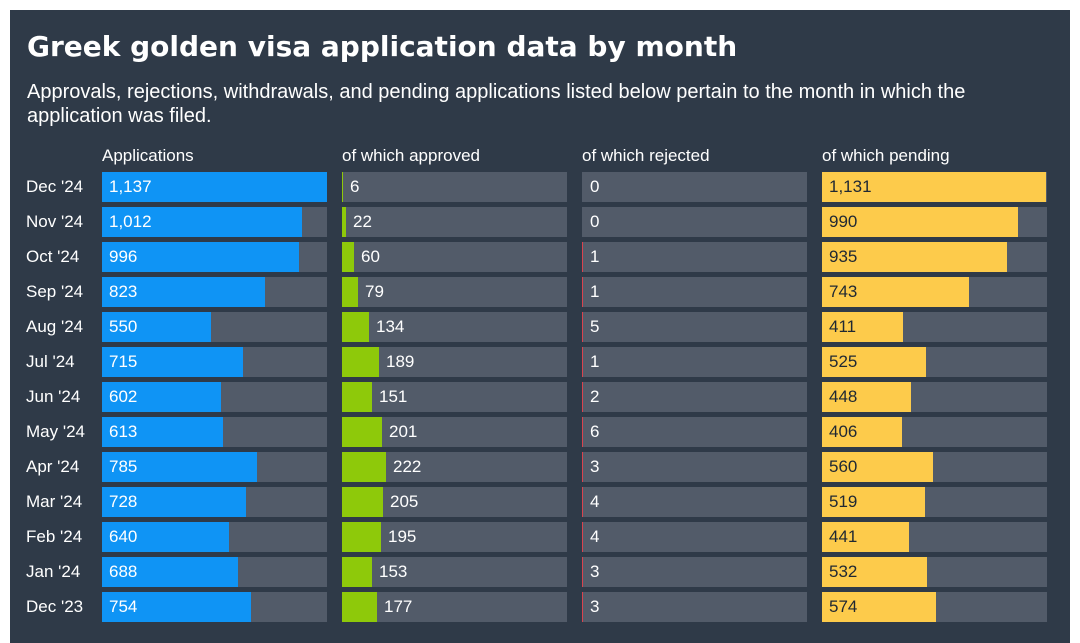  What do you see at coordinates (454, 572) in the screenshot?
I see `bar-track-approved: 153` at bounding box center [454, 572].